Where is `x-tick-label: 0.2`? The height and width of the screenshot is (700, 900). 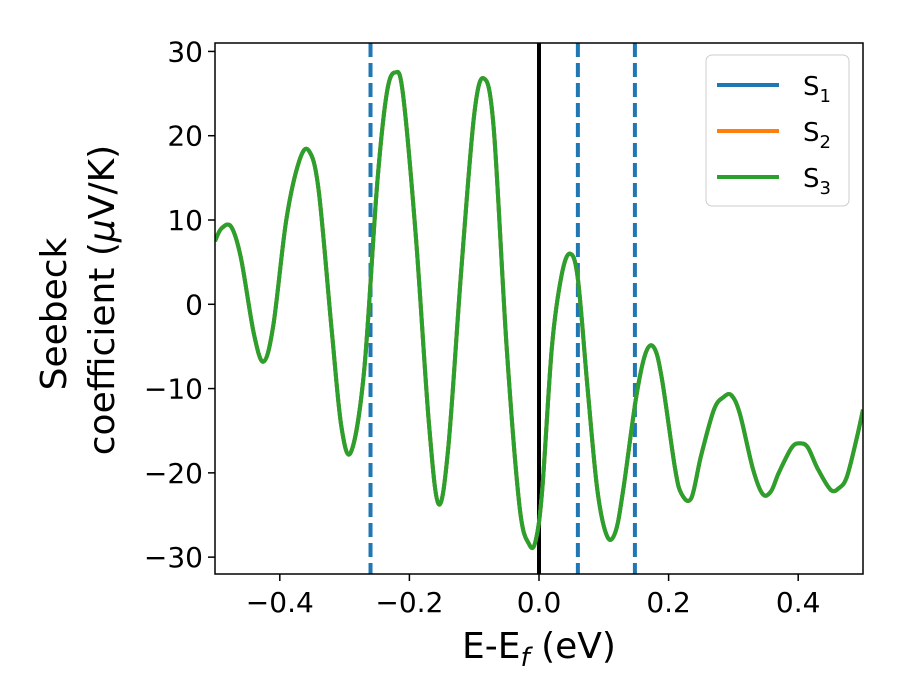 x-tick-label: 0.2 is located at coordinates (668, 602).